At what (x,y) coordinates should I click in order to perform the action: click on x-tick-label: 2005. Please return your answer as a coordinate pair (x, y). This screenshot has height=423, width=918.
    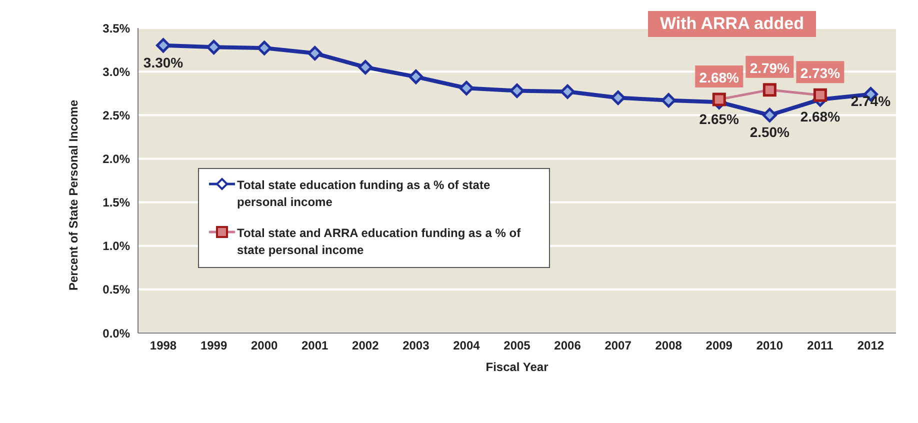
    Looking at the image, I should click on (517, 345).